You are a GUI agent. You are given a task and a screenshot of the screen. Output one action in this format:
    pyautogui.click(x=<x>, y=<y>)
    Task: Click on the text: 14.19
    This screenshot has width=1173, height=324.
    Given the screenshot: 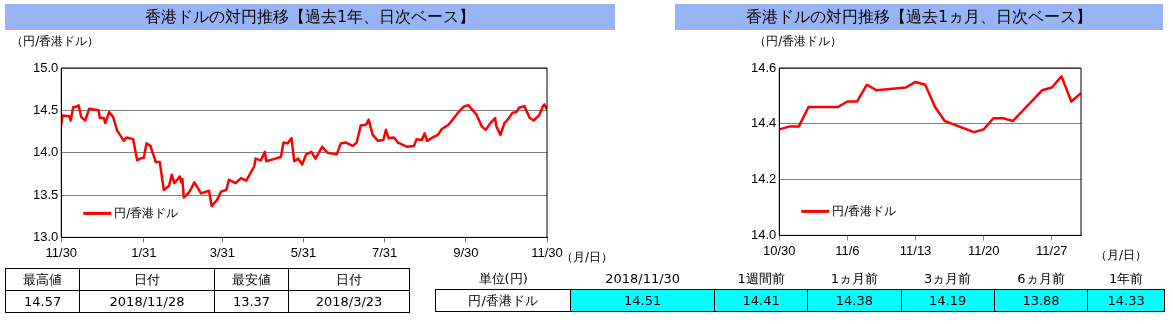 What is the action you would take?
    pyautogui.click(x=948, y=300)
    